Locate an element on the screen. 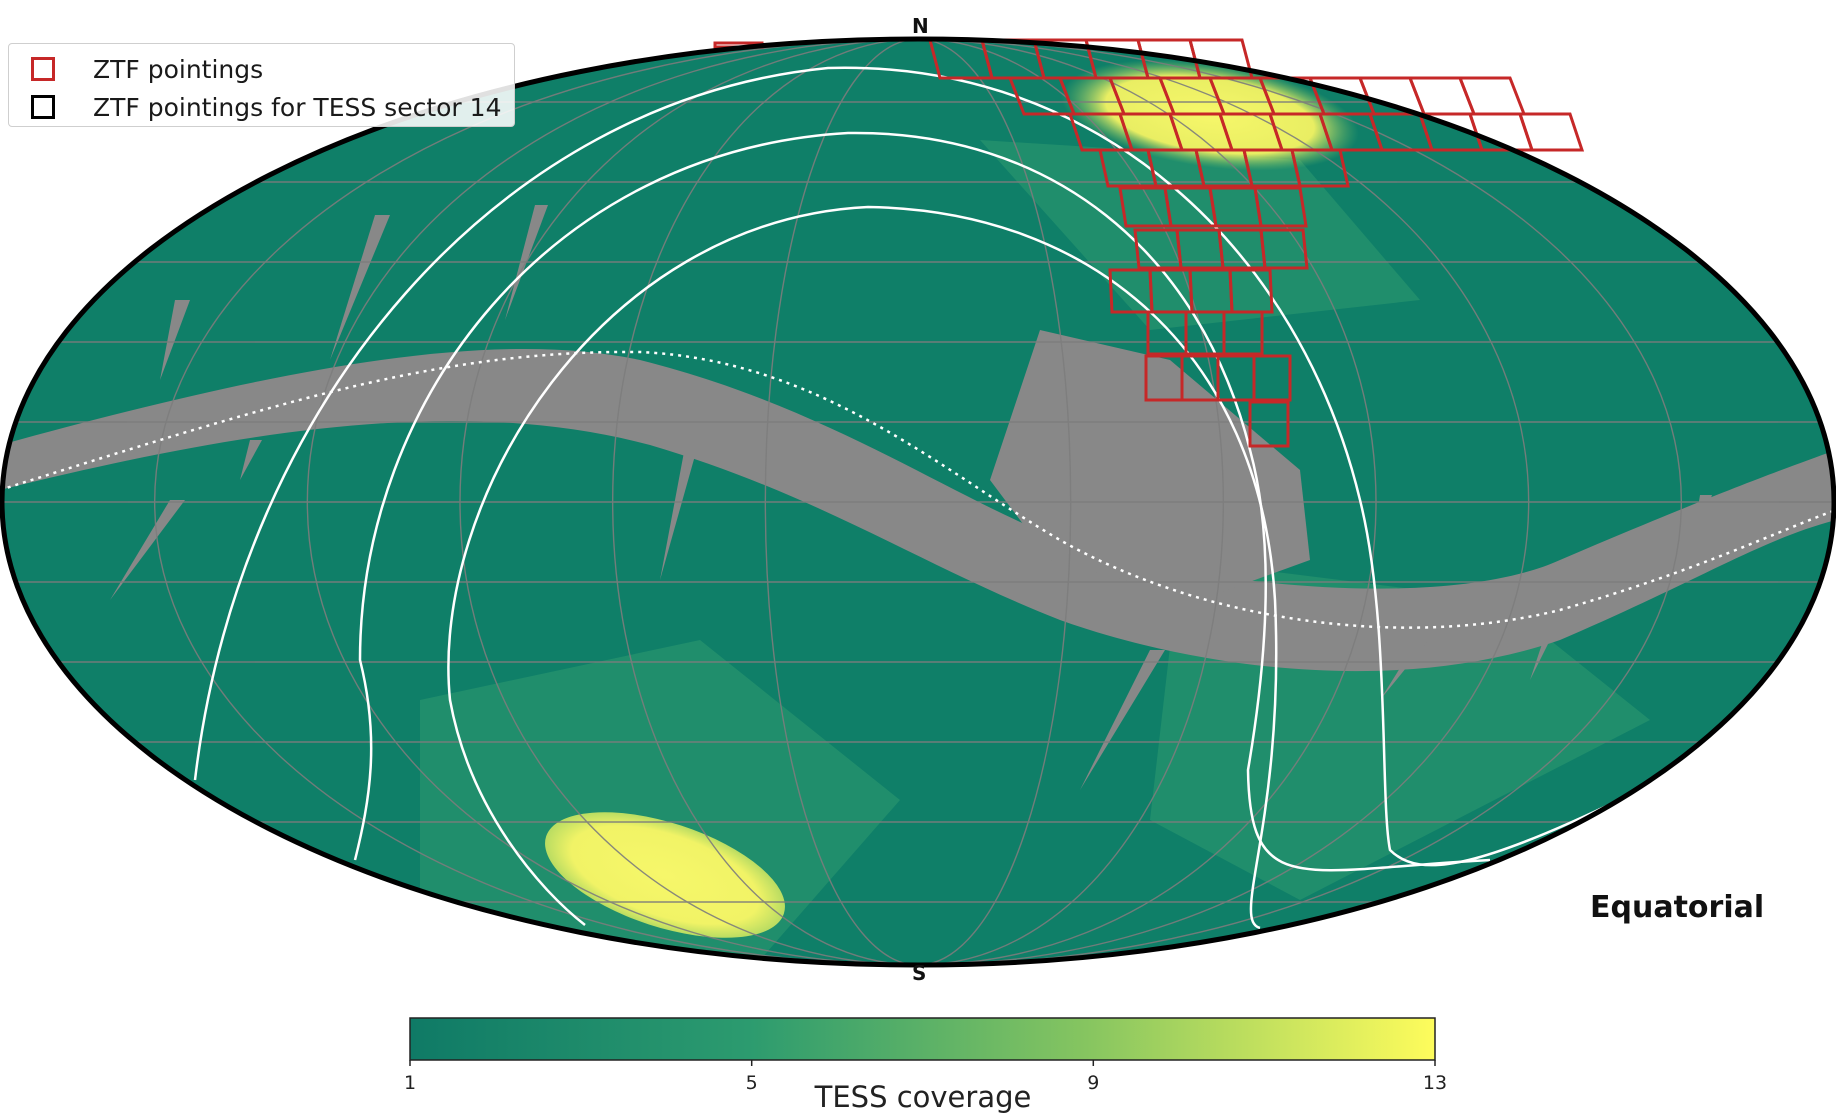  colorbar-tick-label: 9 is located at coordinates (1093, 1083).